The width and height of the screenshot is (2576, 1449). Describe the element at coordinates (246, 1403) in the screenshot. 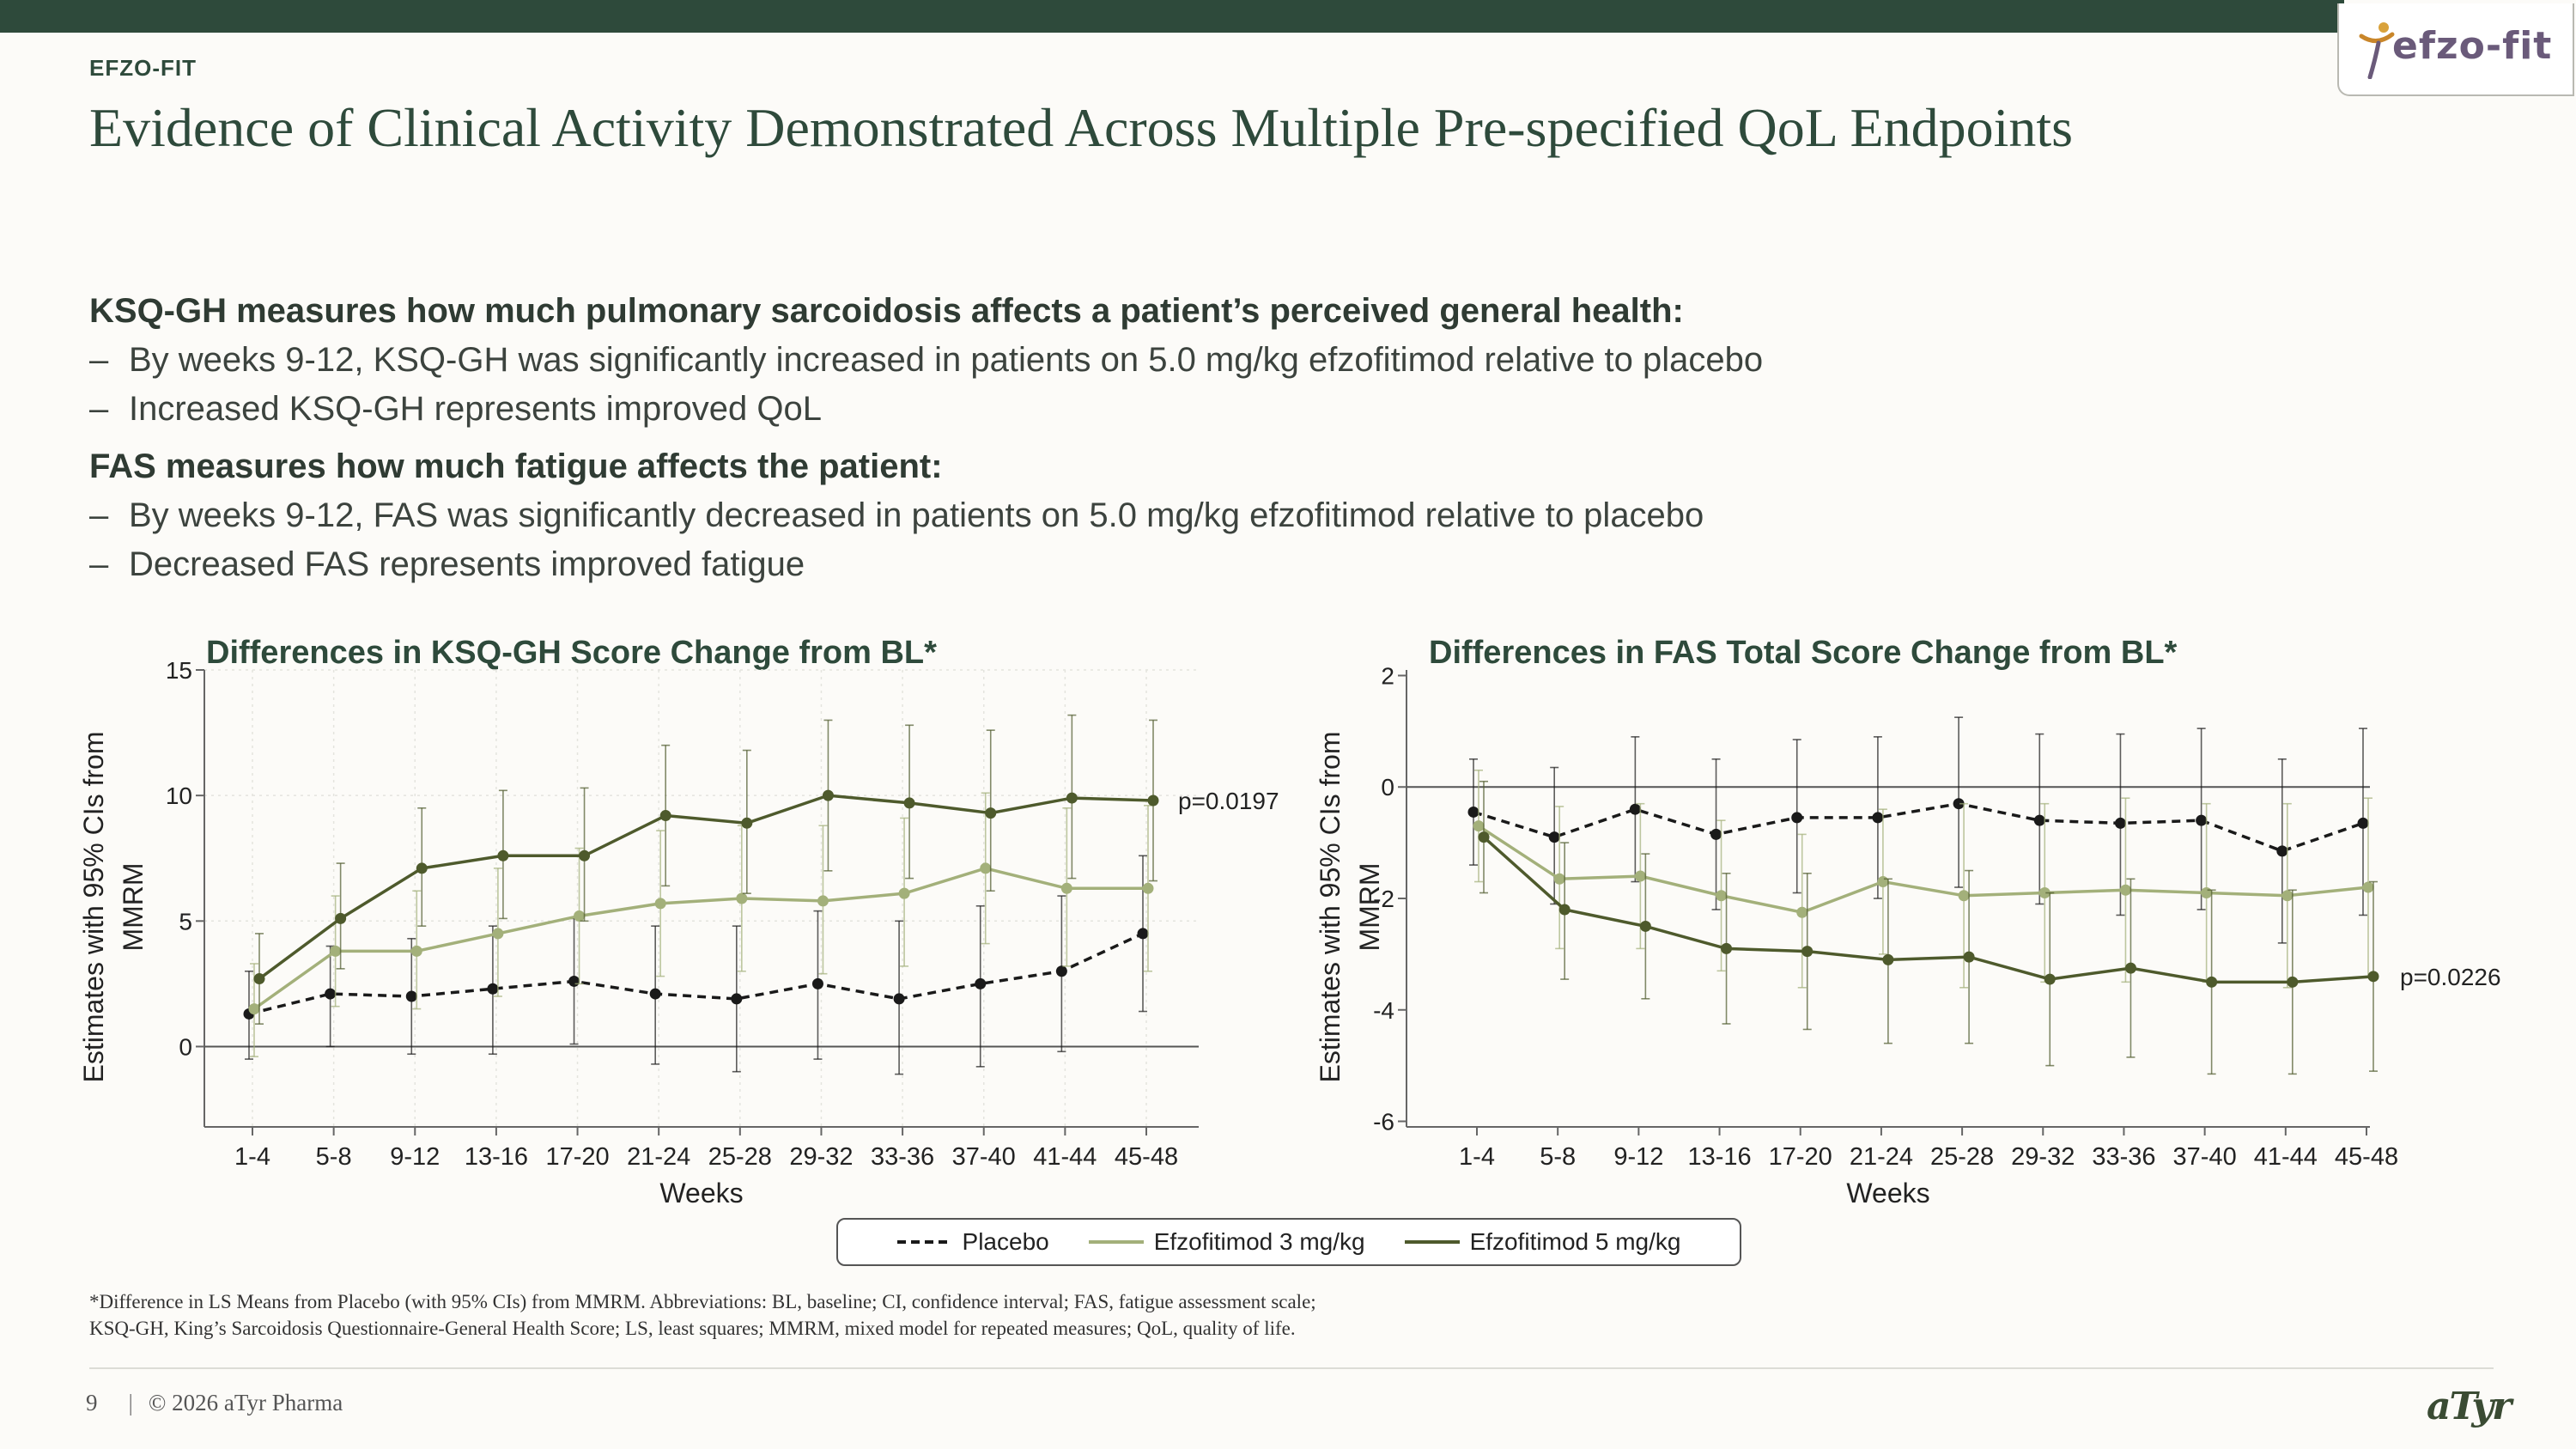

I see `copyright: © 2026 aTyr Pharma` at that location.